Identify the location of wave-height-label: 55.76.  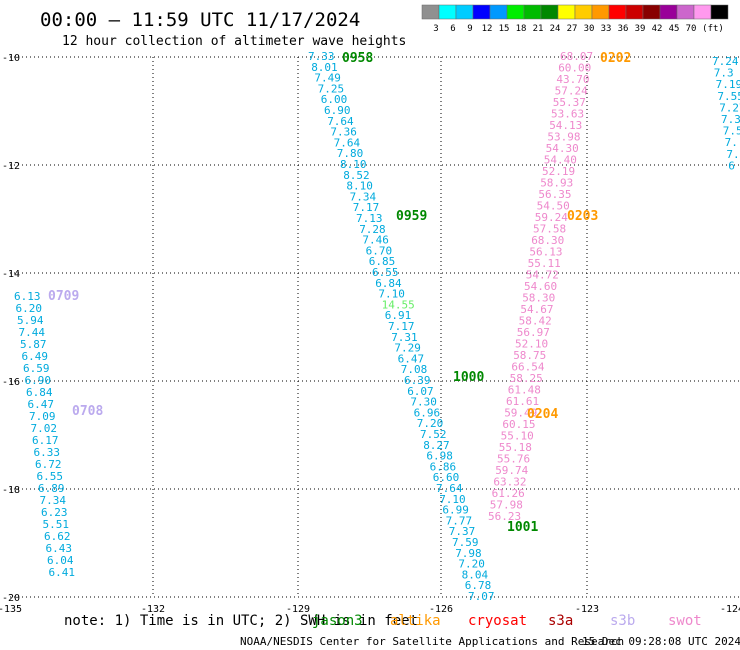
(513, 459).